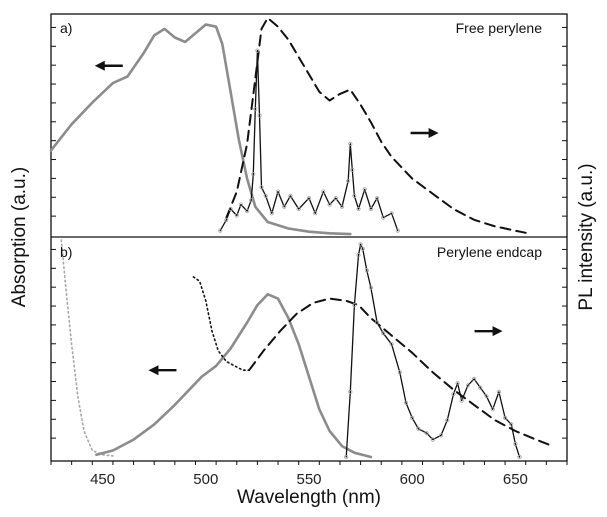 The width and height of the screenshot is (607, 517). I want to click on panel-b-title: Perylene endcap, so click(489, 252).